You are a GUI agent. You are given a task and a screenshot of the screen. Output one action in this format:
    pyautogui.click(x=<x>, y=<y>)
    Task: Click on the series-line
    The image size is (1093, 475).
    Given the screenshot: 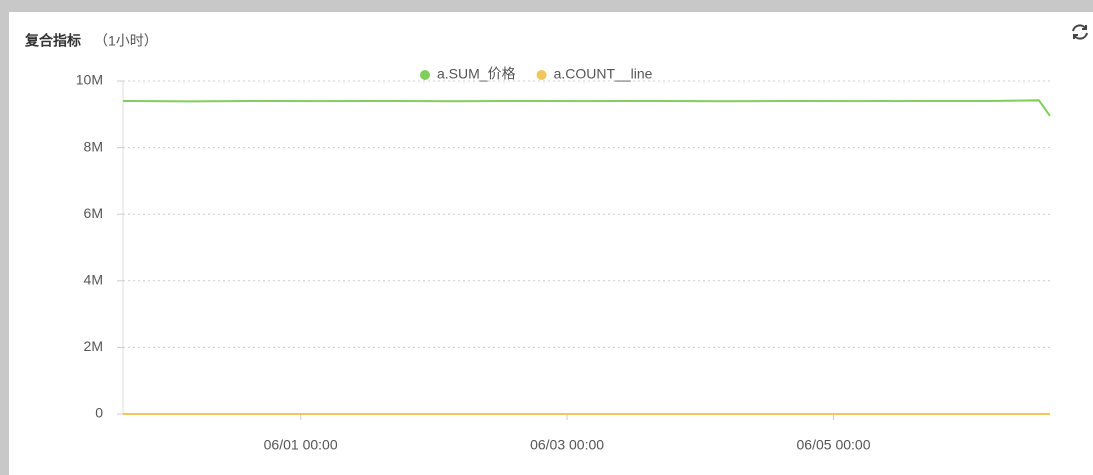 What is the action you would take?
    pyautogui.click(x=586, y=108)
    